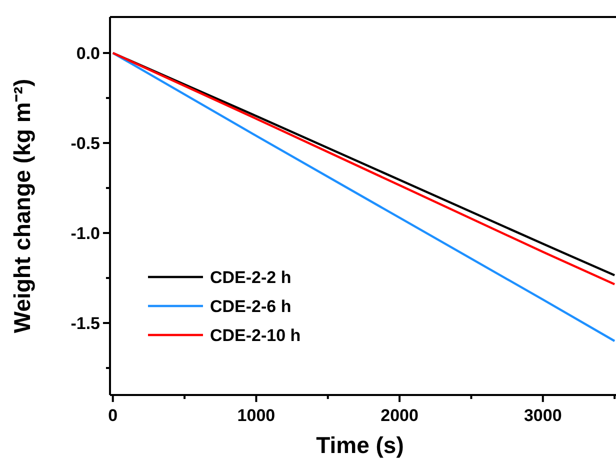  Describe the element at coordinates (360, 445) in the screenshot. I see `x-axis-title: Time (s)` at that location.